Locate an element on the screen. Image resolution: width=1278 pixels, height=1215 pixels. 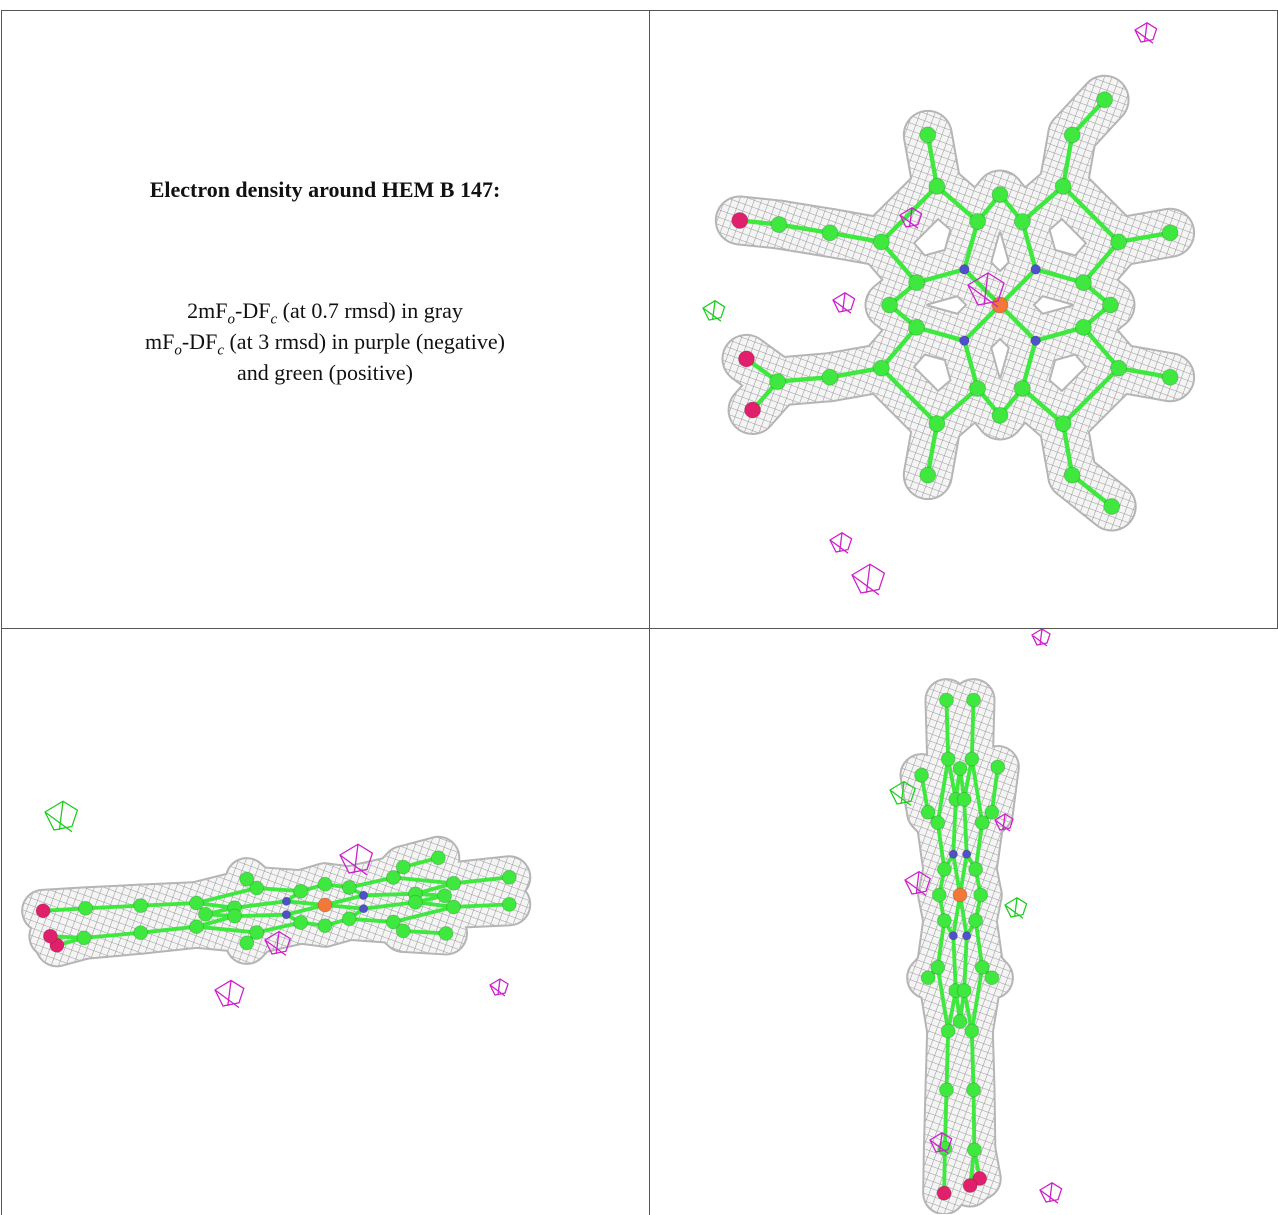
caption-line: and green (positive) is located at coordinates (325, 372).